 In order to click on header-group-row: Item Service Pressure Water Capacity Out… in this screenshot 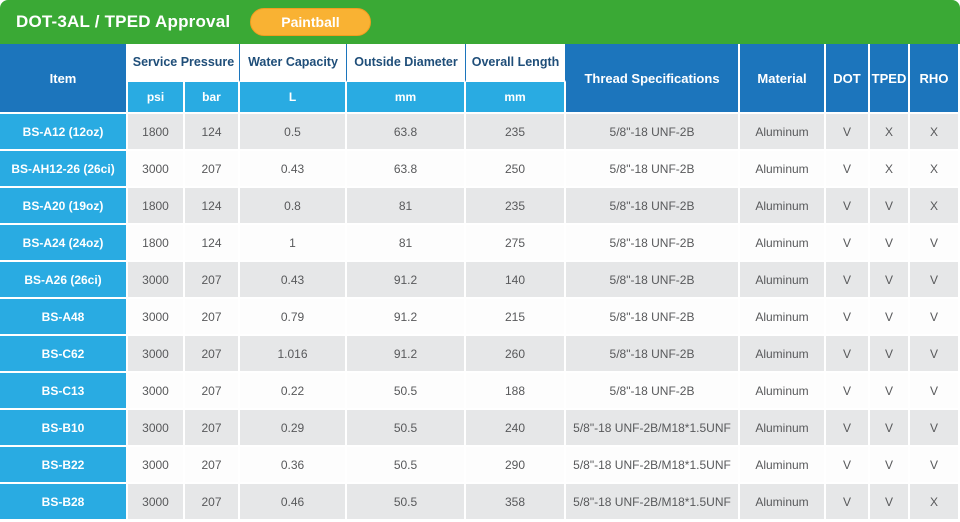, I will do `click(480, 79)`.